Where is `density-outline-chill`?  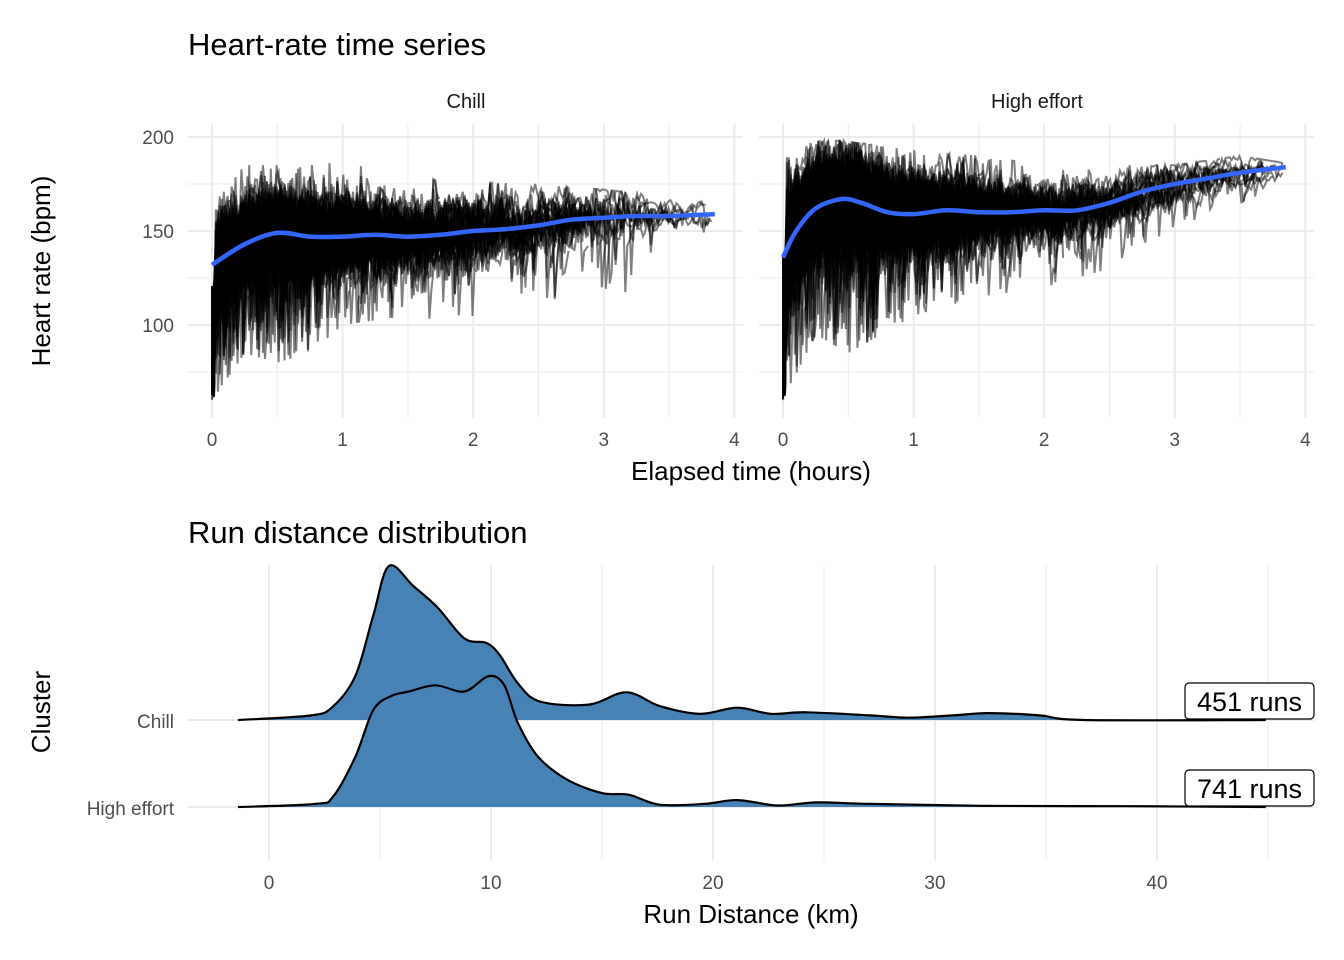
density-outline-chill is located at coordinates (751, 643).